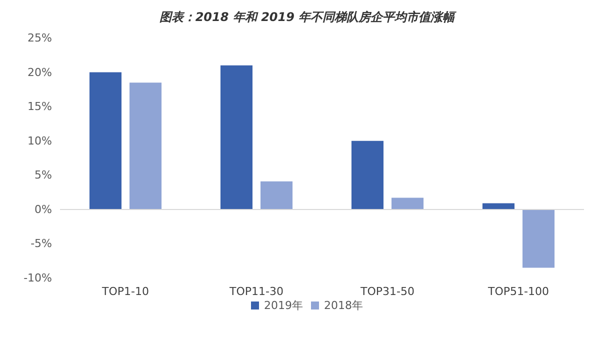 The height and width of the screenshot is (348, 614). What do you see at coordinates (40, 141) in the screenshot?
I see `y-tick-label: 10%` at bounding box center [40, 141].